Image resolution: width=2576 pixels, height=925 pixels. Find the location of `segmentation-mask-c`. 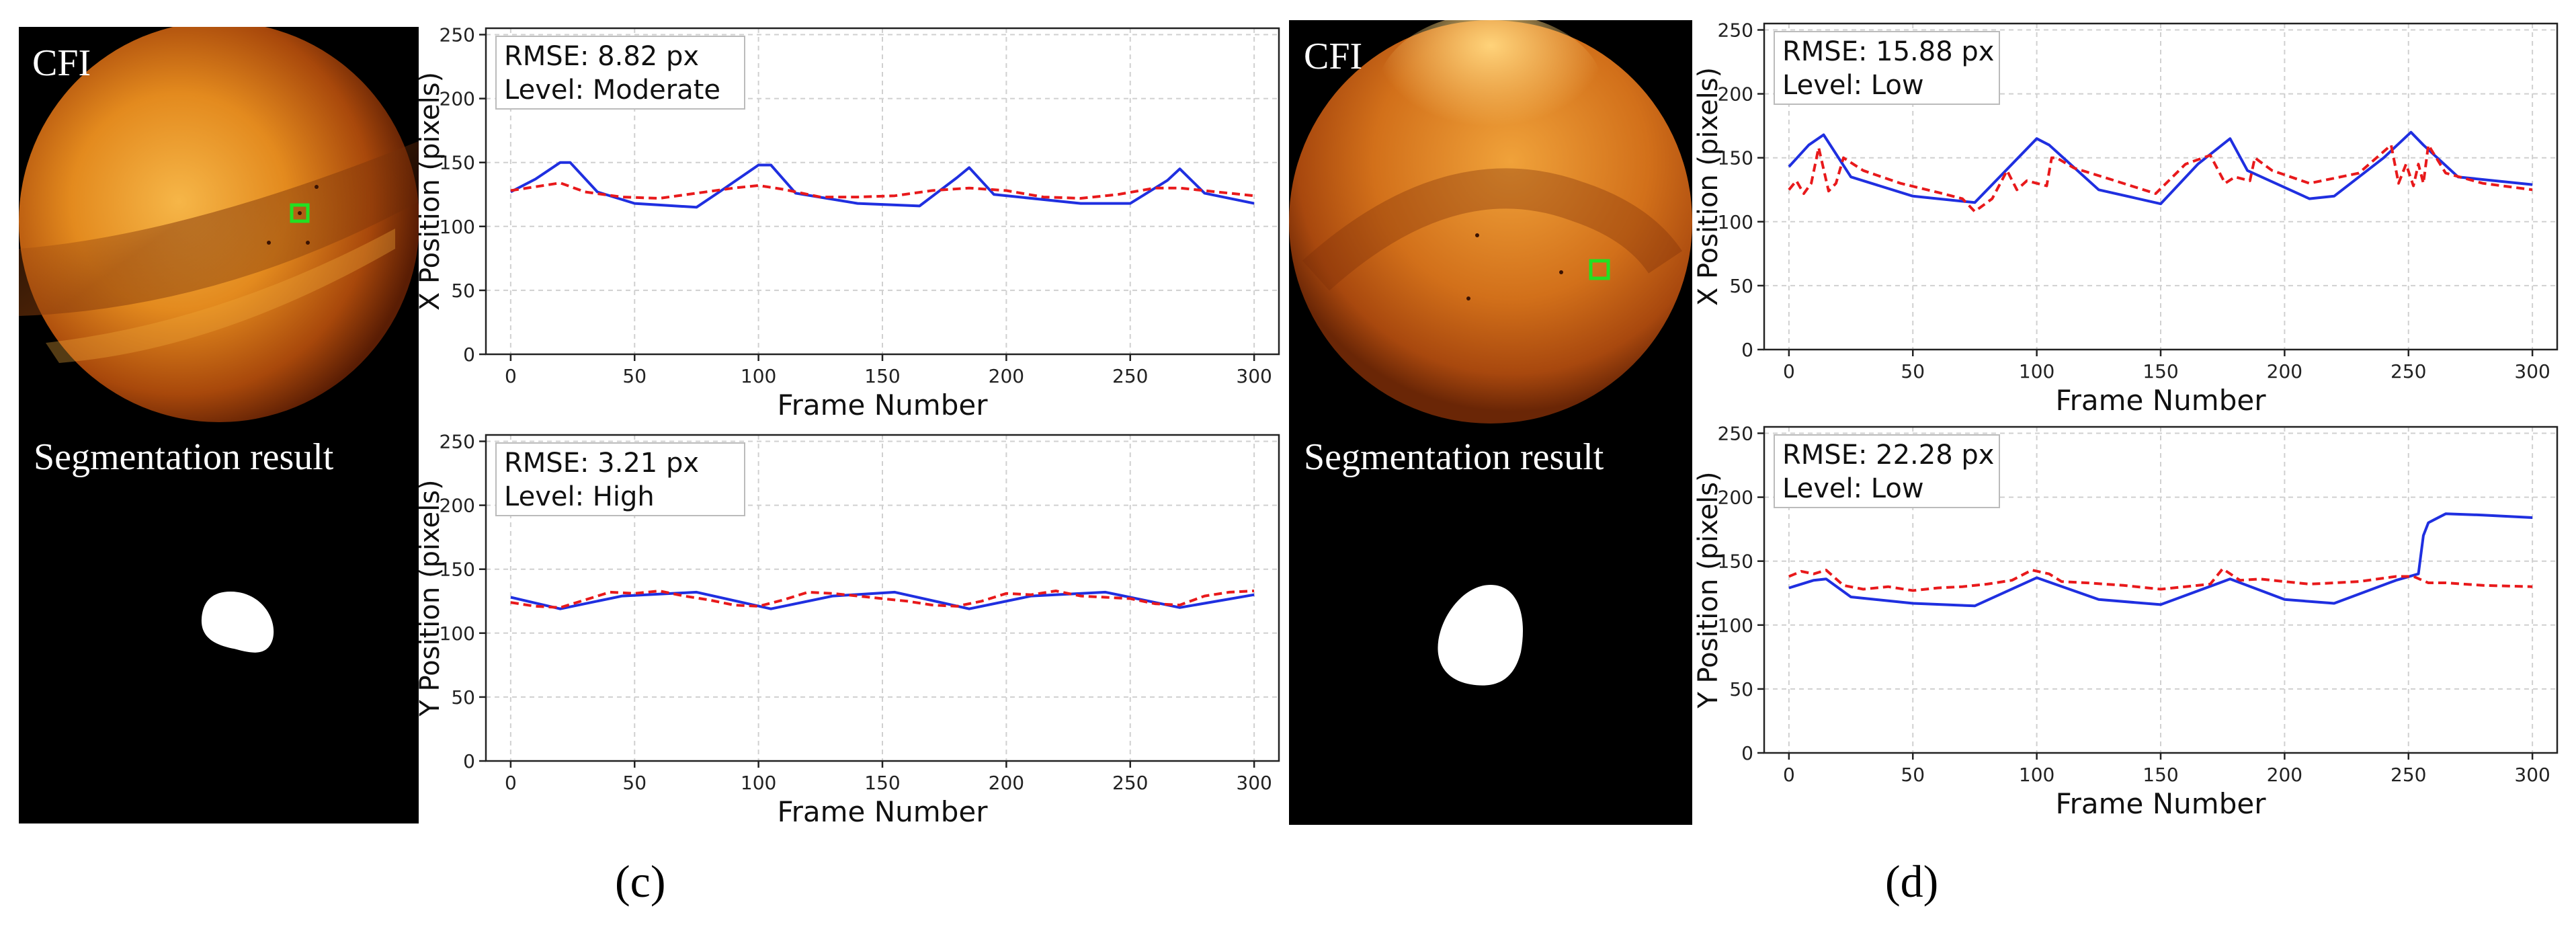

segmentation-mask-c is located at coordinates (237, 622).